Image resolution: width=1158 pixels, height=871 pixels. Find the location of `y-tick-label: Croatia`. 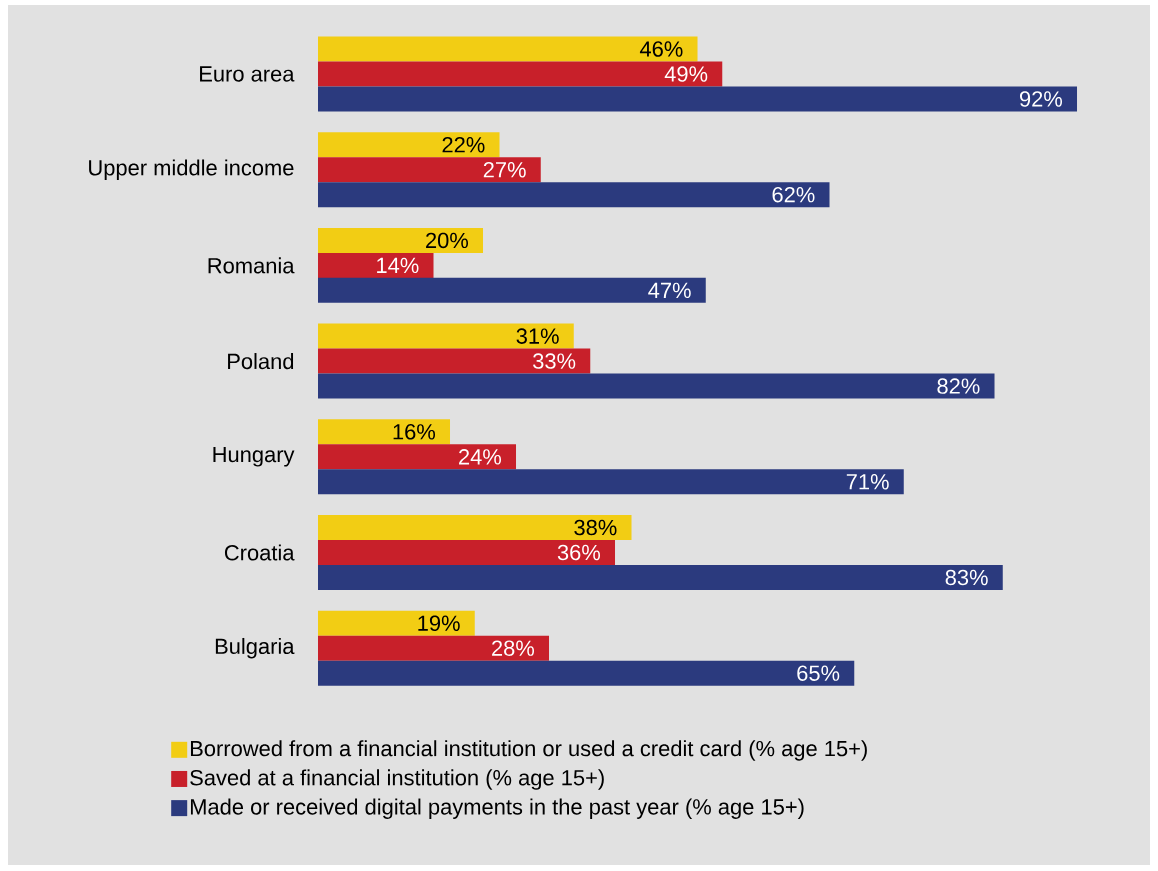

y-tick-label: Croatia is located at coordinates (259, 552).